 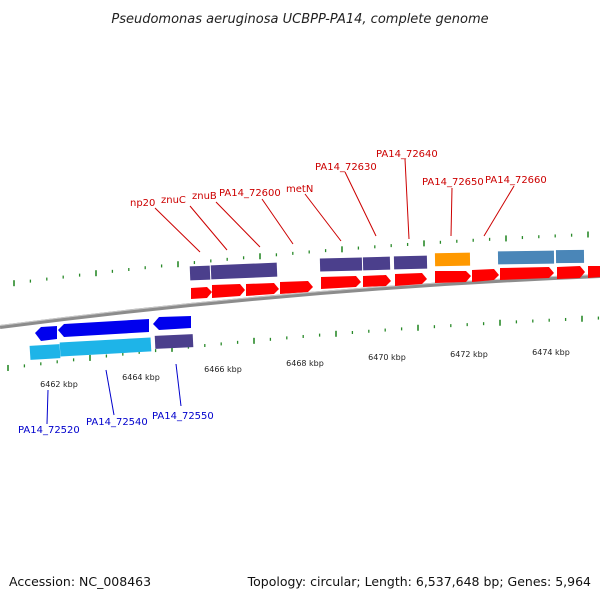 What do you see at coordinates (116, 399) in the screenshot?
I see `reverse-gene-labels: PA14_72520 PA14_72540 PA14_72550` at bounding box center [116, 399].